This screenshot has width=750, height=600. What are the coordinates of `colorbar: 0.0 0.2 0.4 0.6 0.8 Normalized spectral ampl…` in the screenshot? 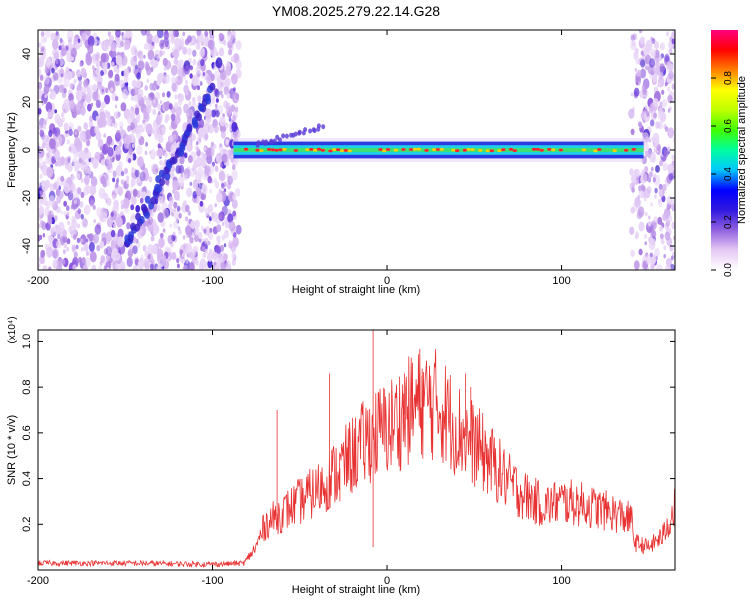 It's located at (729, 153).